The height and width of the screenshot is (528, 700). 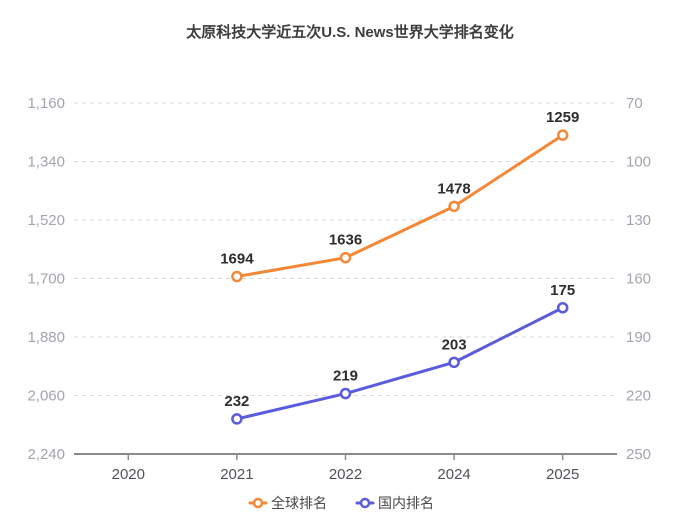 What do you see at coordinates (453, 188) in the screenshot?
I see `data-point-label: 1478` at bounding box center [453, 188].